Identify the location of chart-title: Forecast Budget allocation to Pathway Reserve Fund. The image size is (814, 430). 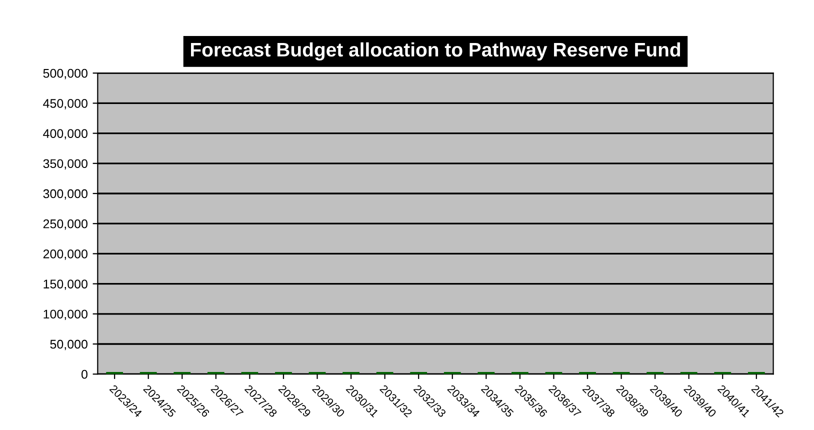
(435, 51).